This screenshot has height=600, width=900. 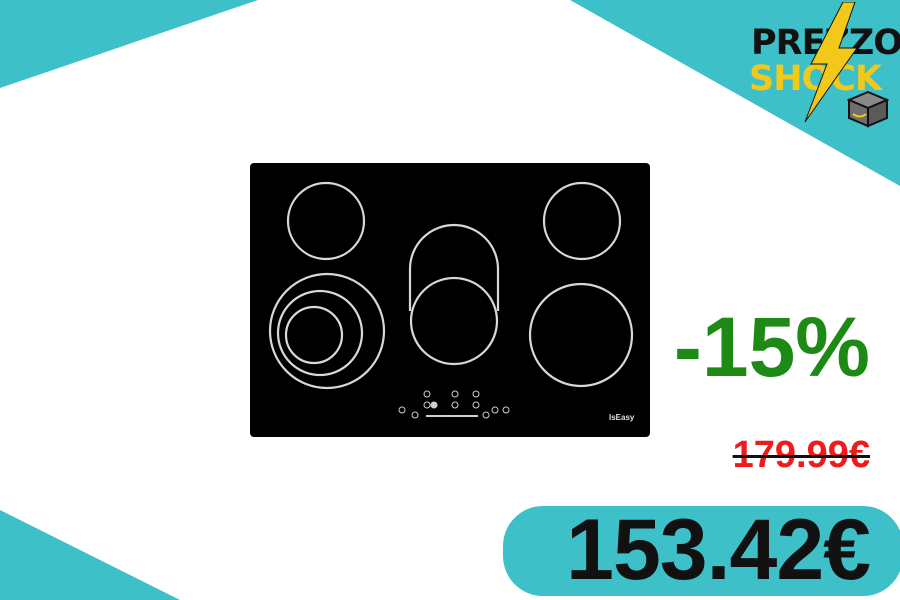 What do you see at coordinates (314, 335) in the screenshot?
I see `burner-bottom-left-inner` at bounding box center [314, 335].